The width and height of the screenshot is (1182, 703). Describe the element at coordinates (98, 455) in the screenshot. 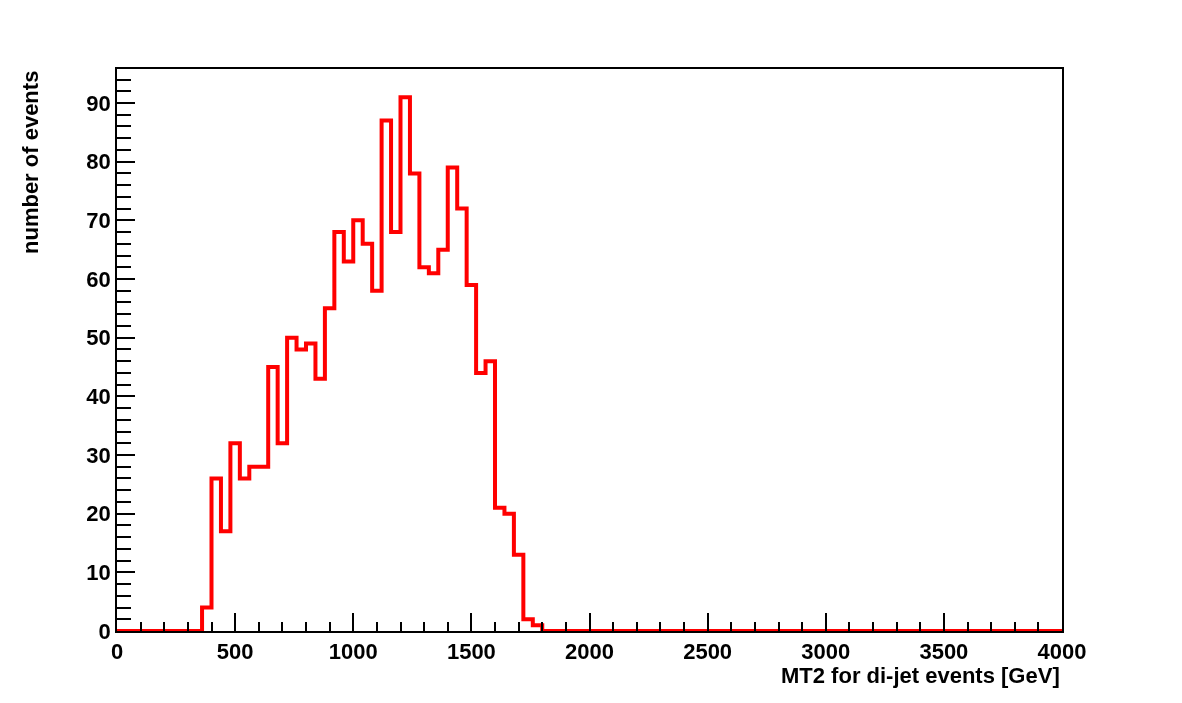

I see `y-tick-label: 30` at that location.